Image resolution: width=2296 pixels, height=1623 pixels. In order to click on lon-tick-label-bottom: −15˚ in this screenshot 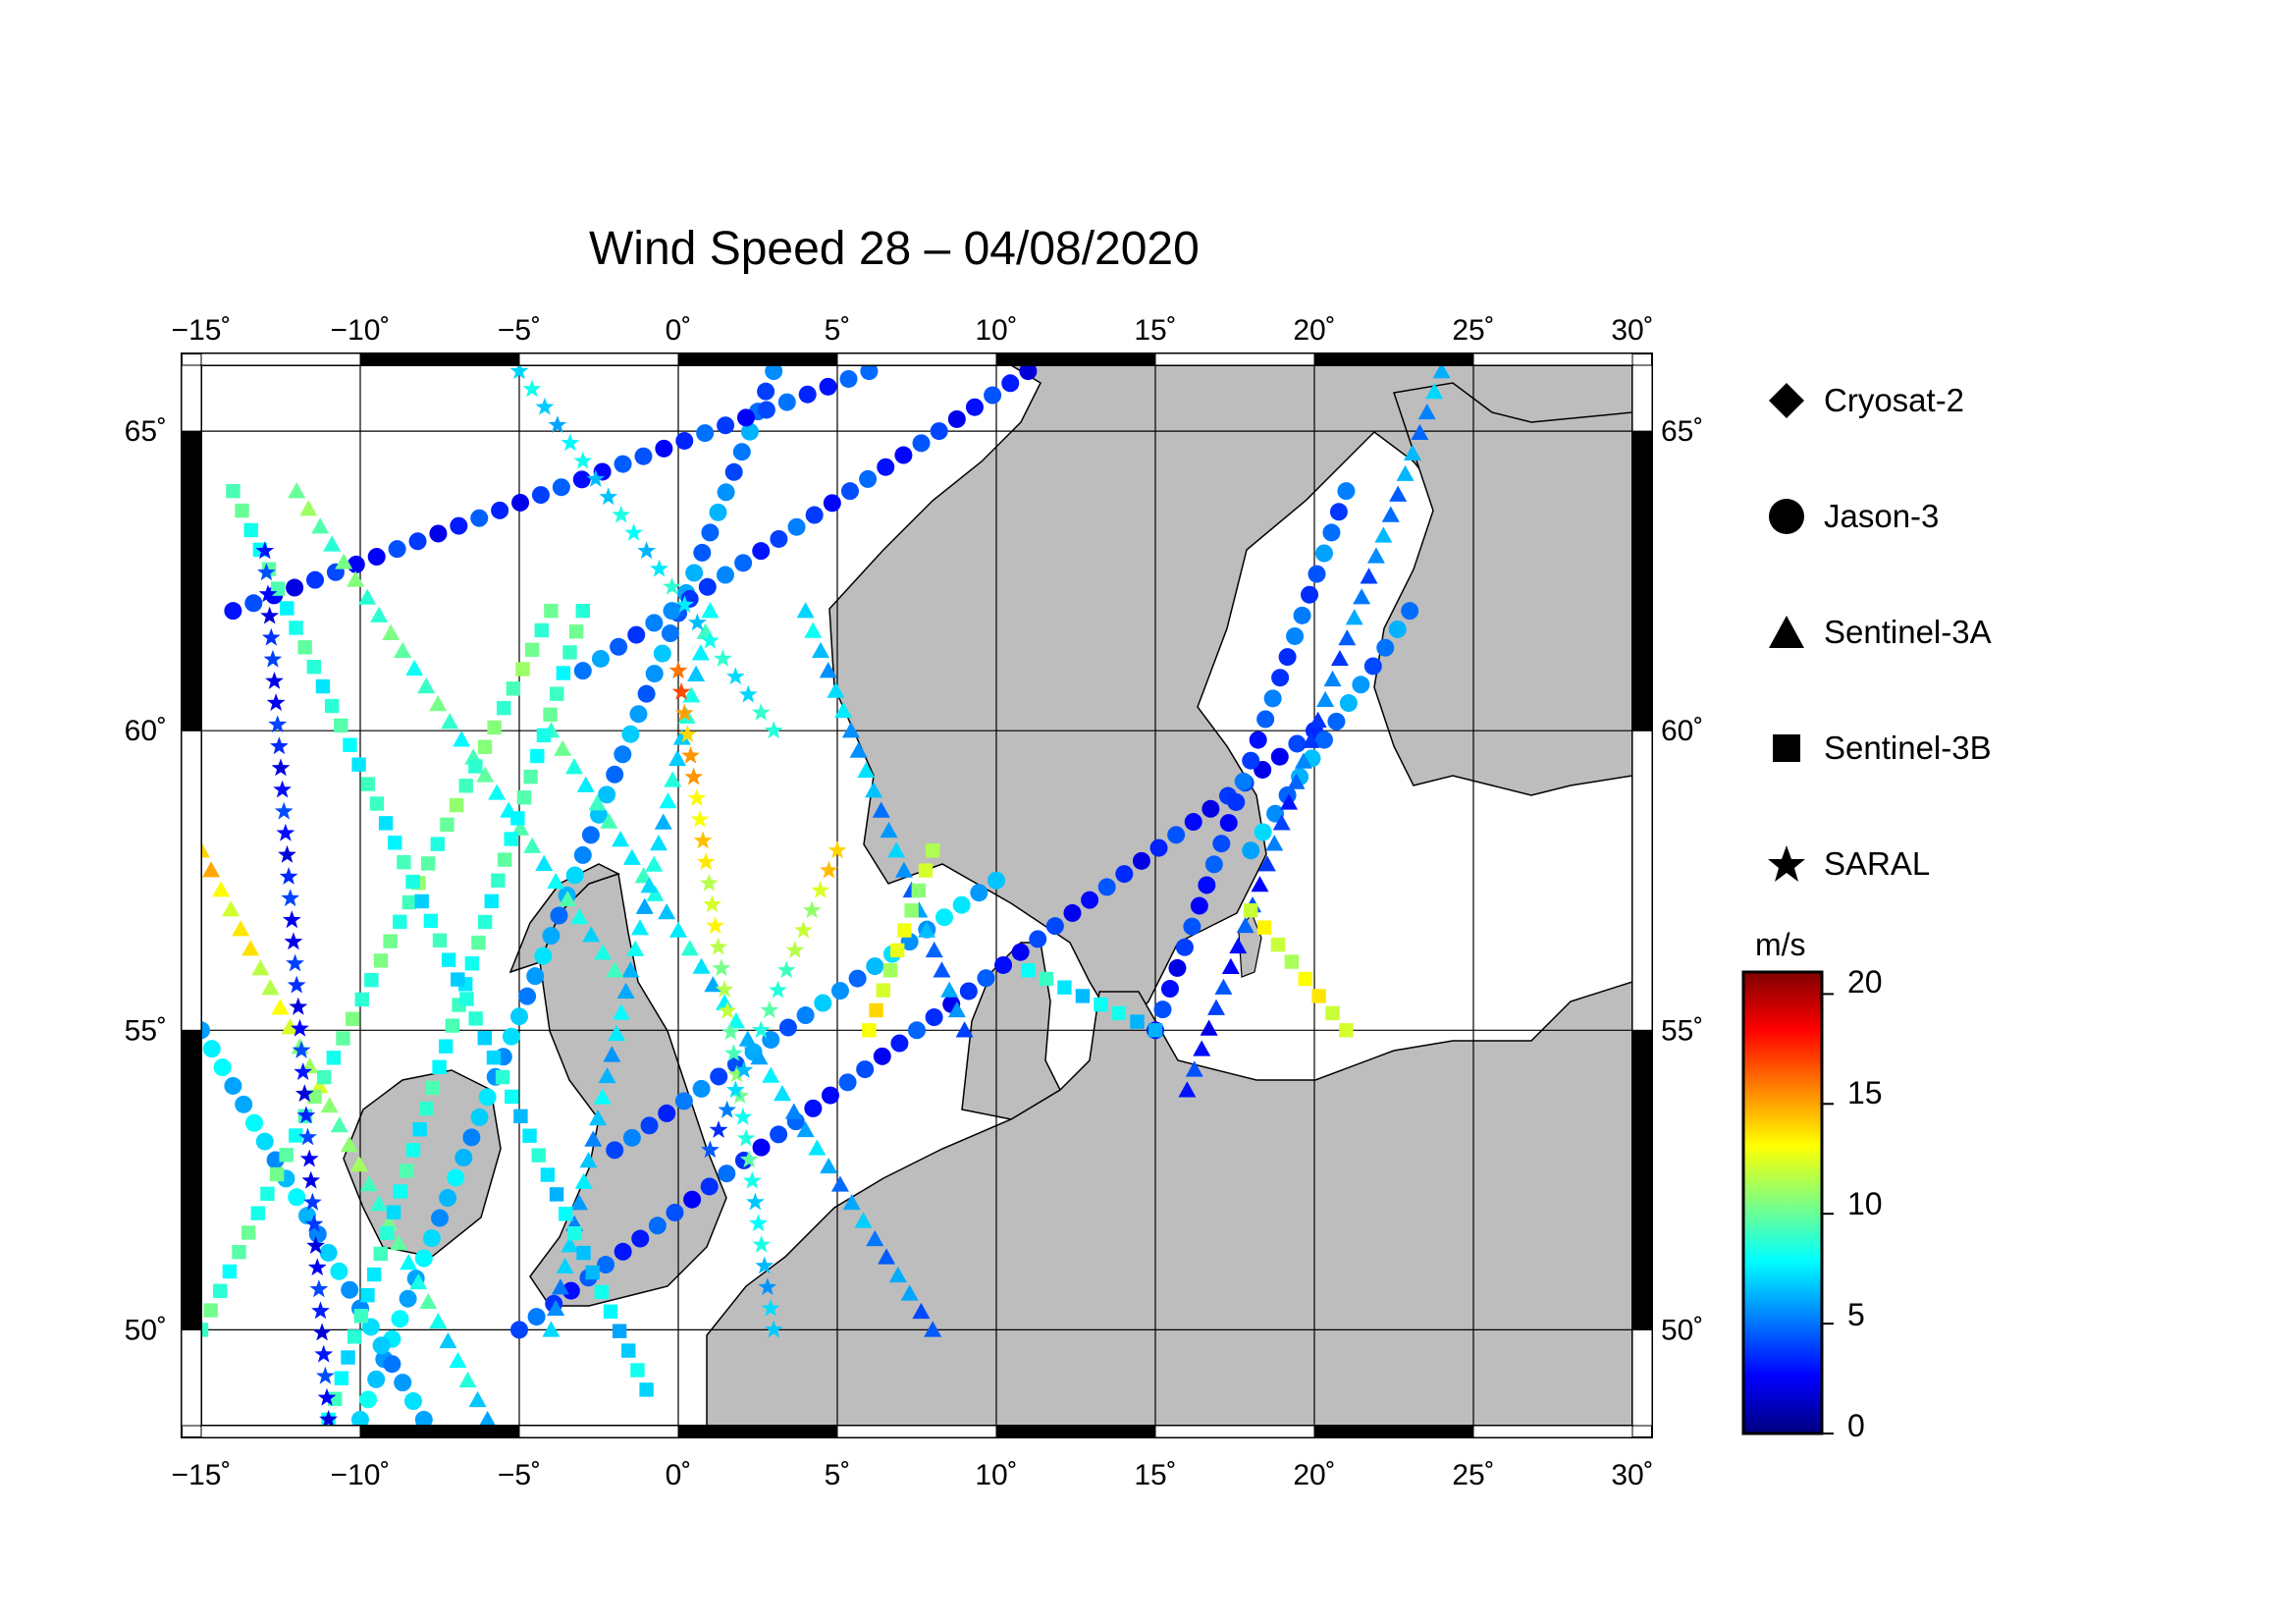, I will do `click(202, 1475)`.